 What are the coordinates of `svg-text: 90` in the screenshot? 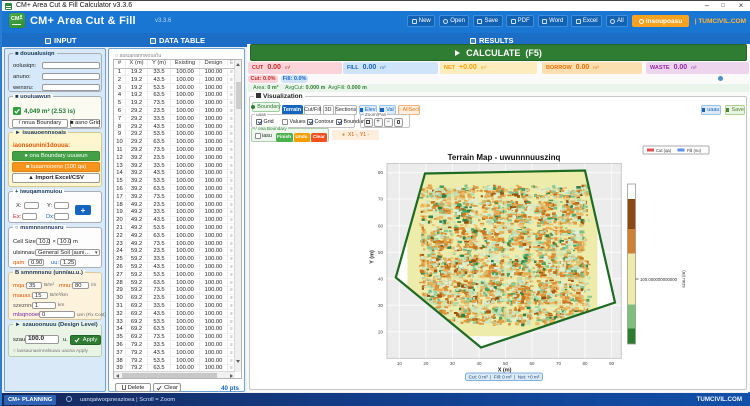 It's located at (612, 363).